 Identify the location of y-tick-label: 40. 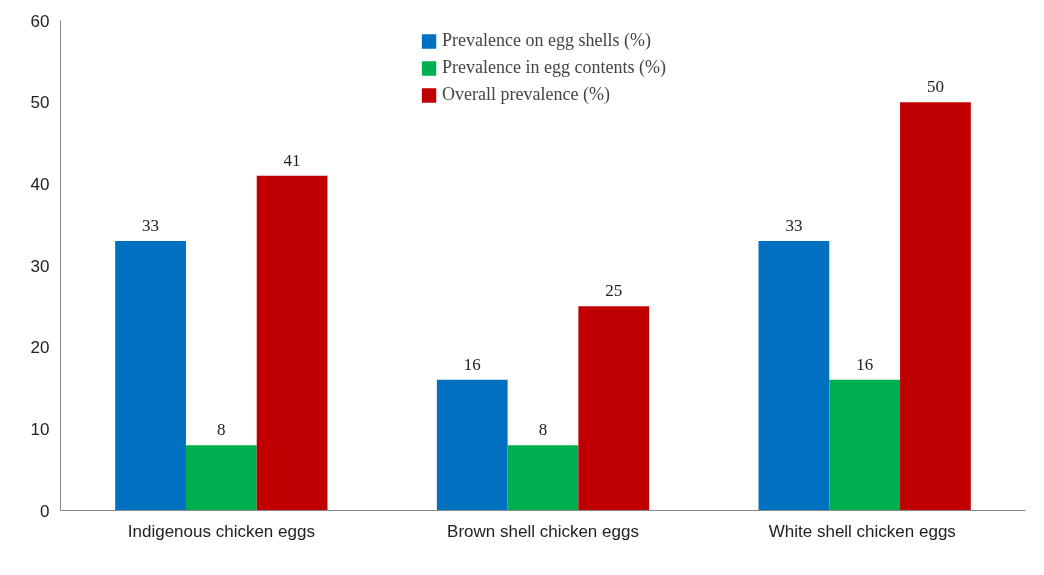
(40, 184).